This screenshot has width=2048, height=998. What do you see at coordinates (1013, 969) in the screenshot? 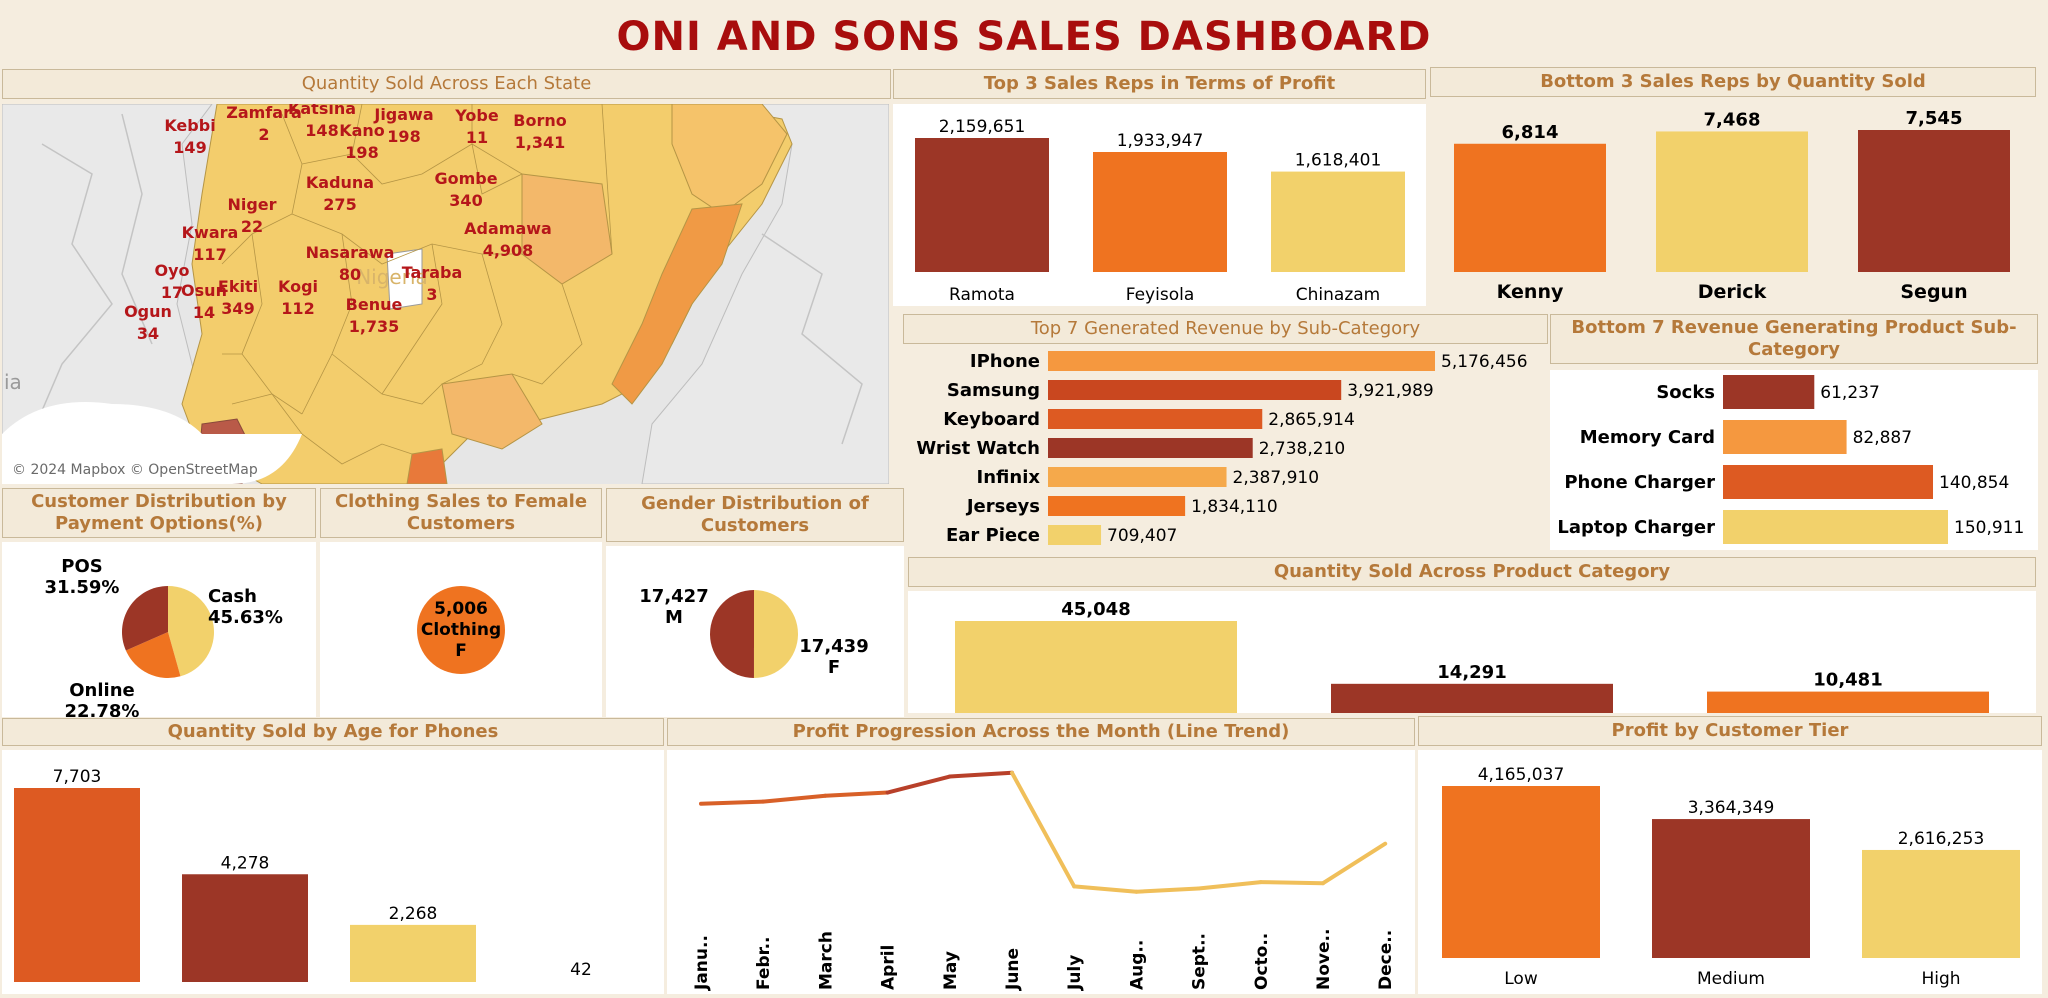
I see `x-tick-label: June` at bounding box center [1013, 969].